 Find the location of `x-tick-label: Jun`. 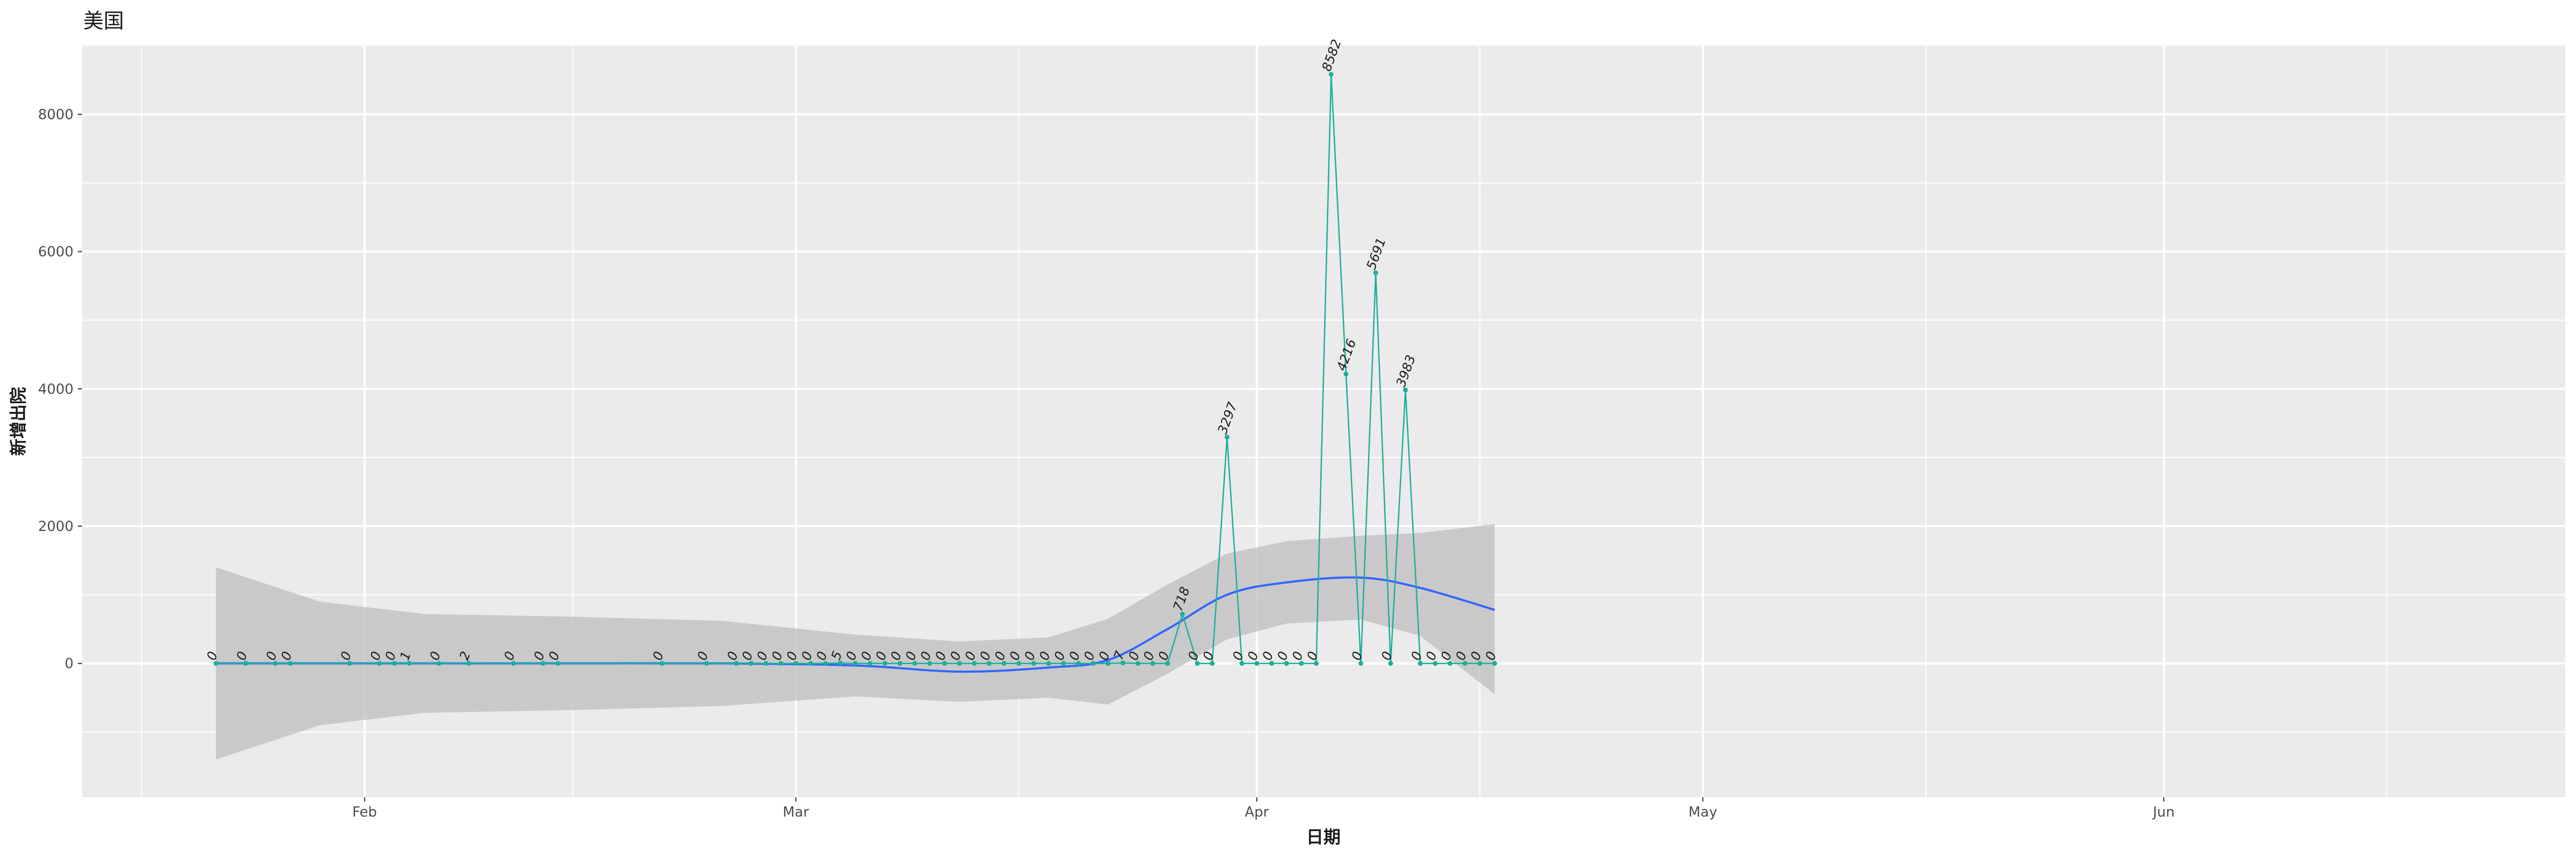

x-tick-label: Jun is located at coordinates (2163, 812).